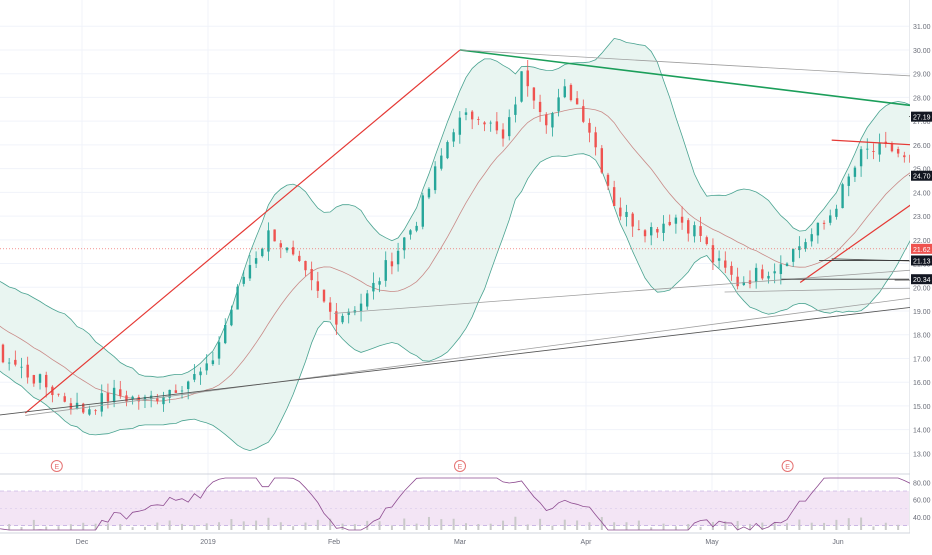 The width and height of the screenshot is (932, 555). What do you see at coordinates (921, 116) in the screenshot?
I see `level-tag: 27.19` at bounding box center [921, 116].